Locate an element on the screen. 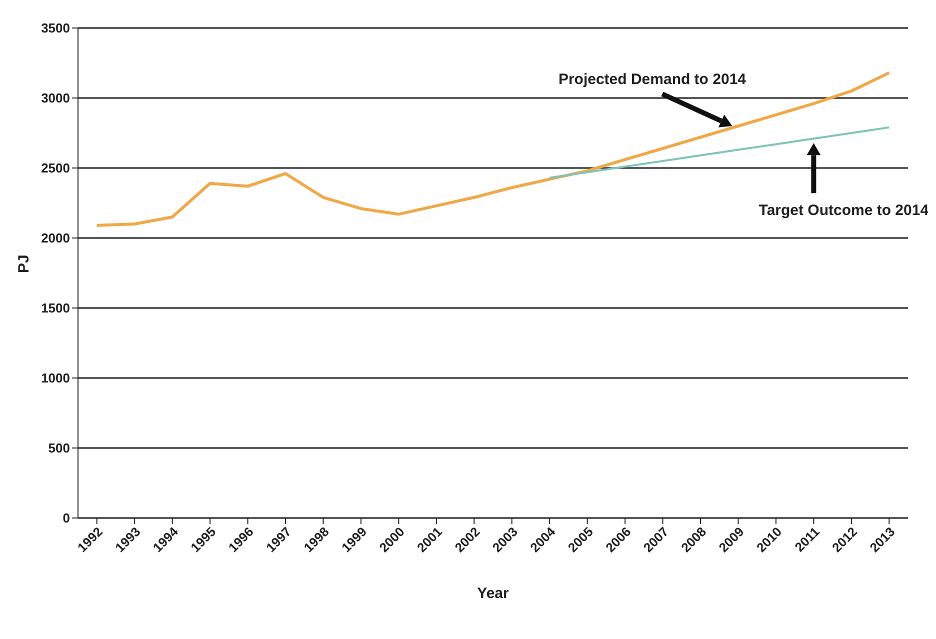 The image size is (936, 639). y-tick-label: 0 is located at coordinates (66, 518).